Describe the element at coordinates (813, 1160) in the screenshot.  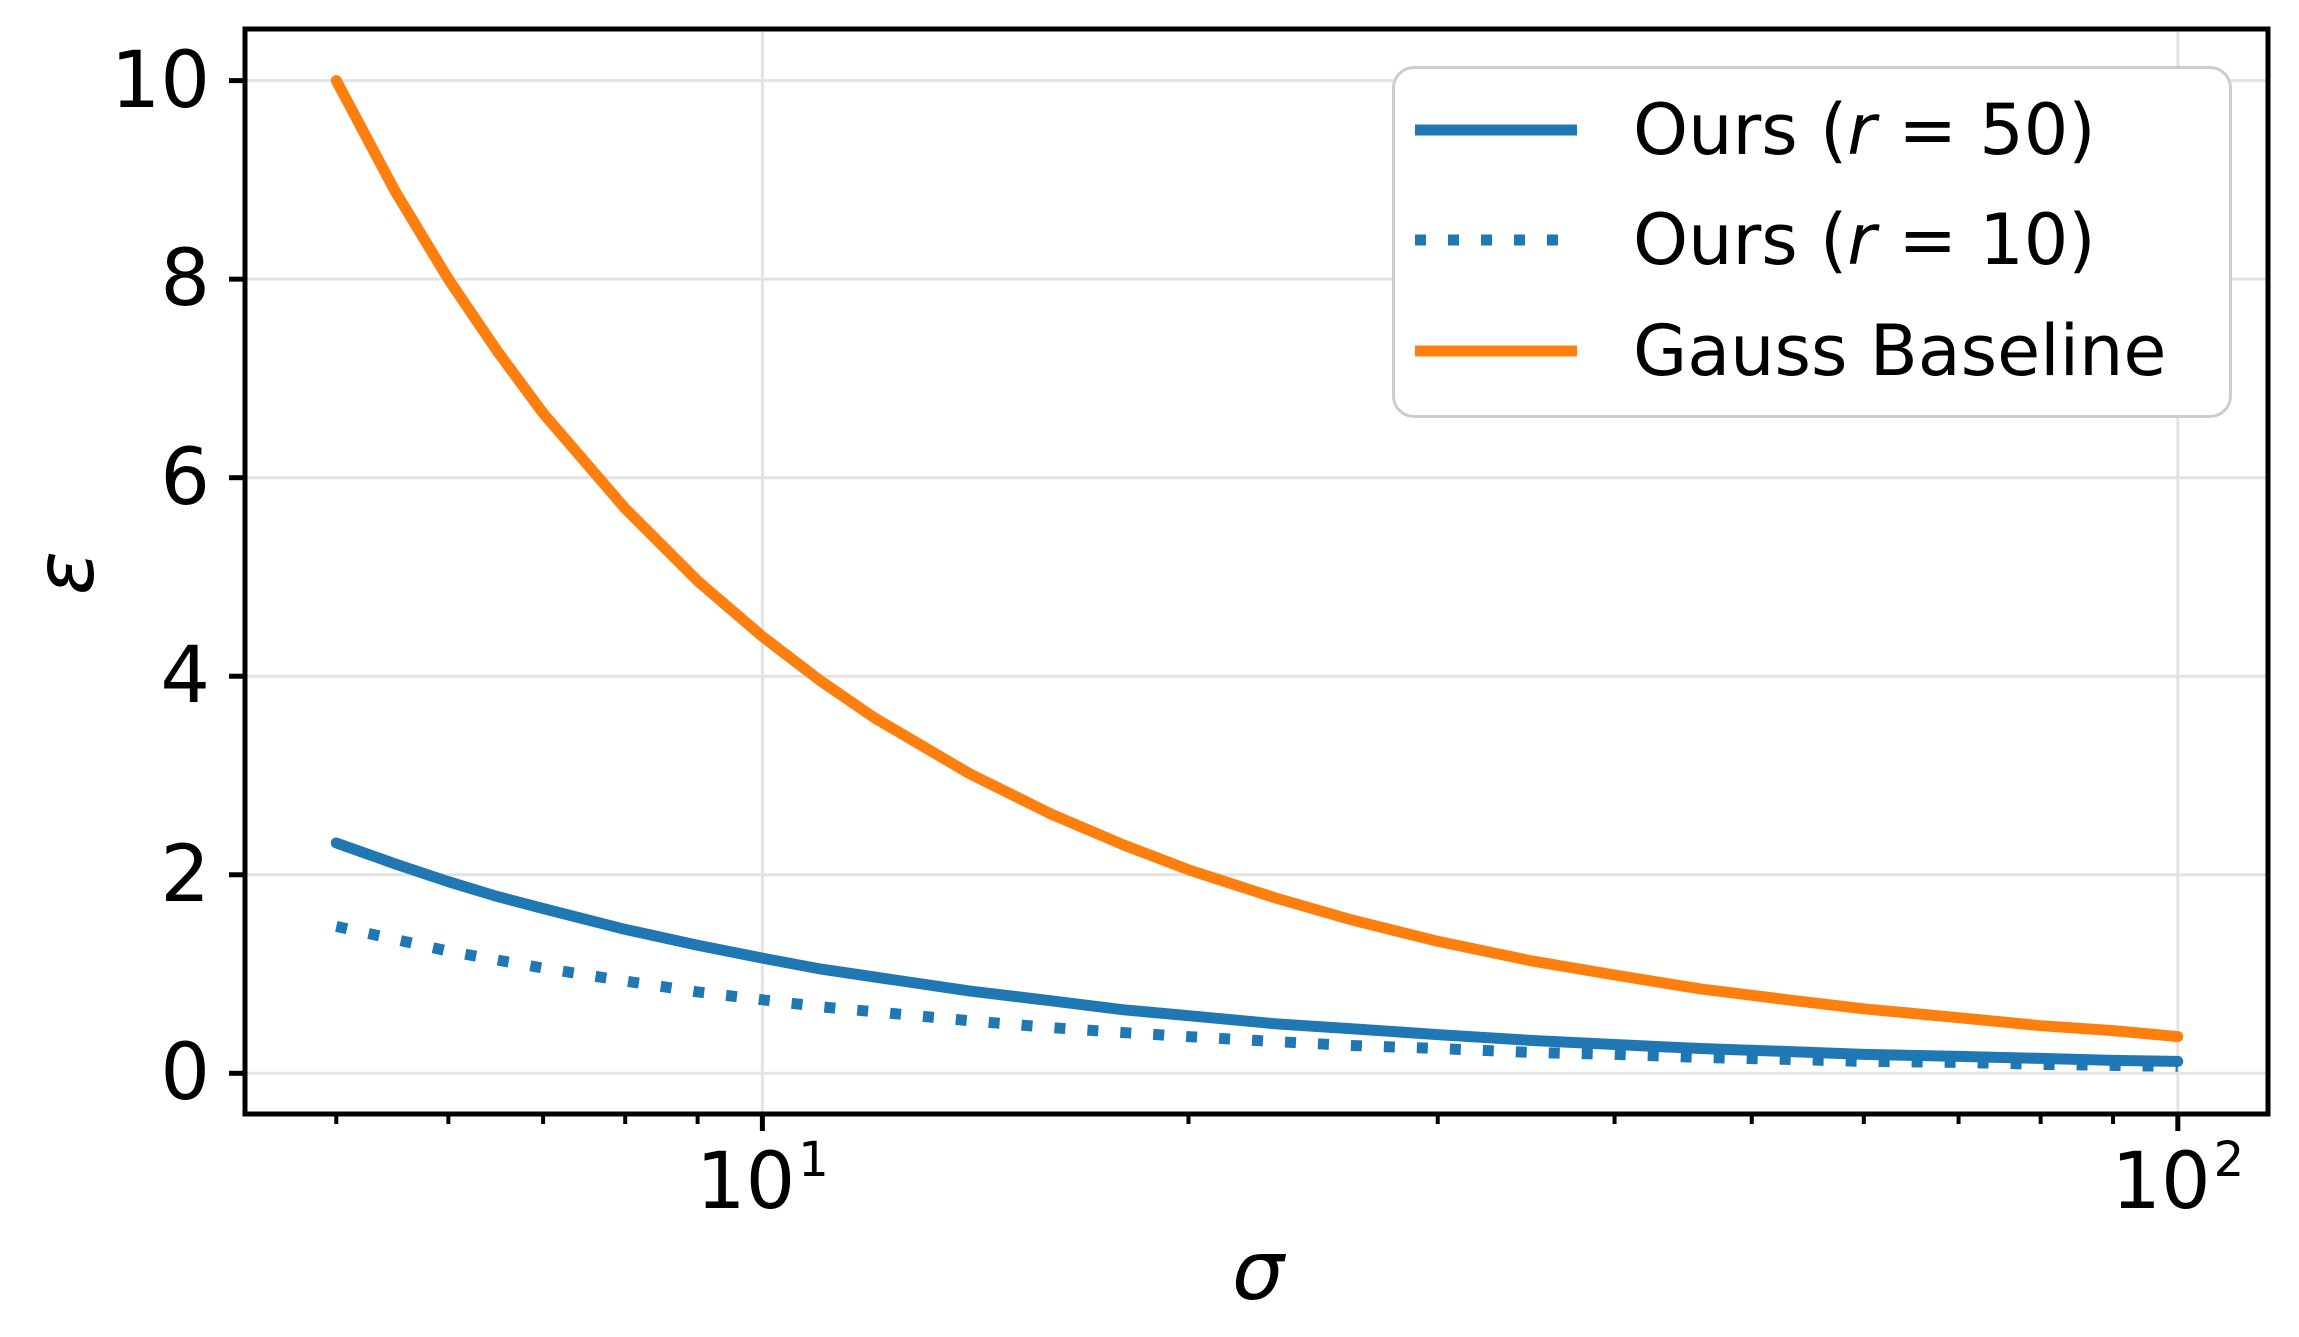
I see `x-tick-exponent: 1` at that location.